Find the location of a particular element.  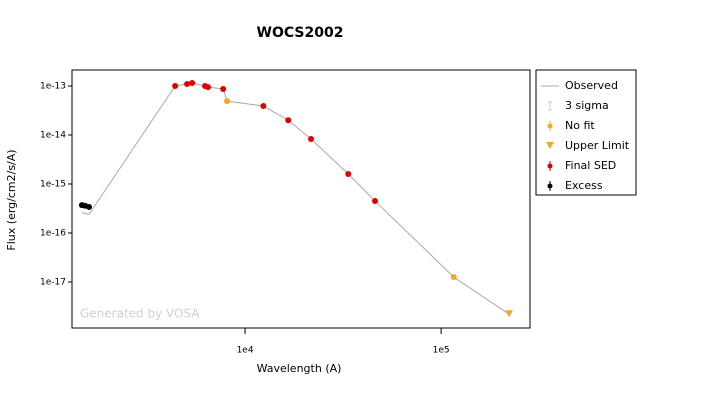

y-axis-label: Flux (erg/cm2/s/A) is located at coordinates (11, 199).